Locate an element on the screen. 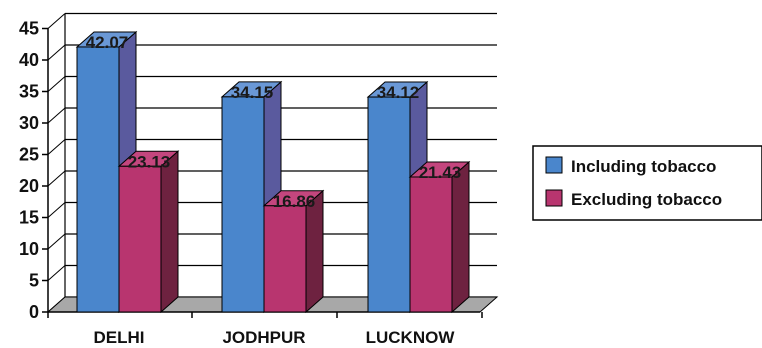 The width and height of the screenshot is (762, 348). x-category-label: JODHPUR is located at coordinates (263, 337).